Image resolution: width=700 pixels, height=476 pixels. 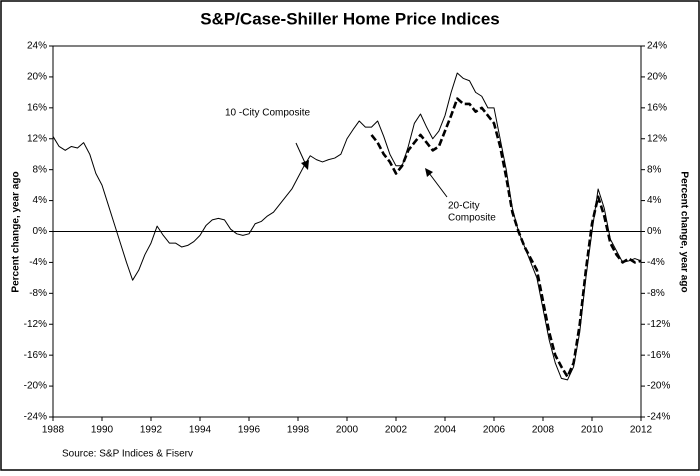 I want to click on x-tick-label: 2012, so click(x=641, y=430).